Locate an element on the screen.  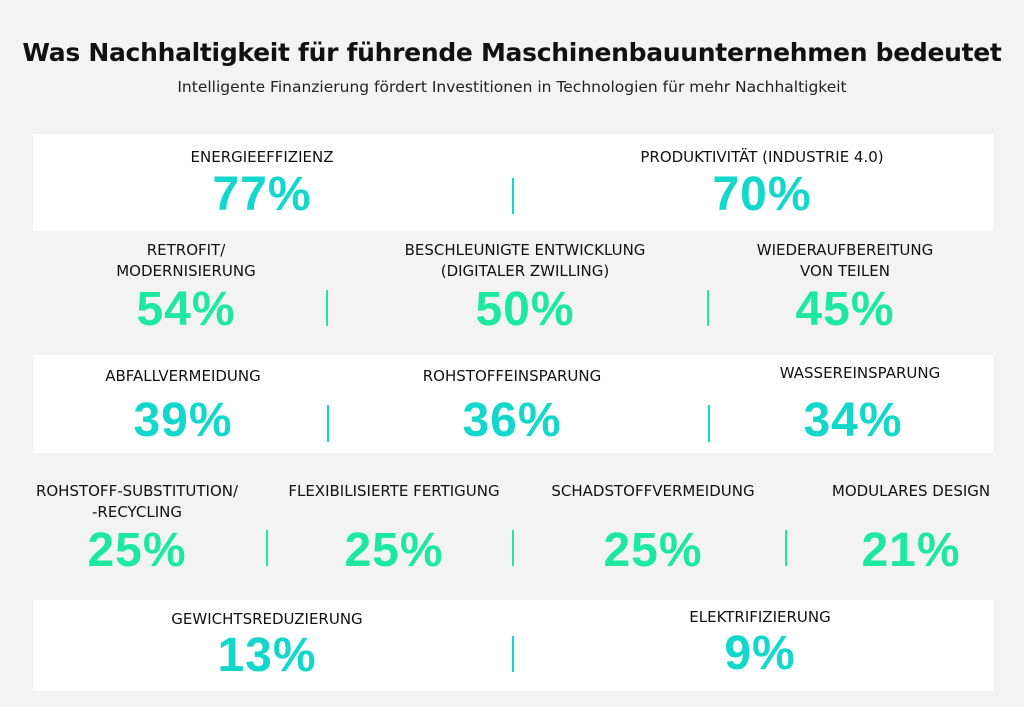
stat-value: 77% is located at coordinates (262, 194).